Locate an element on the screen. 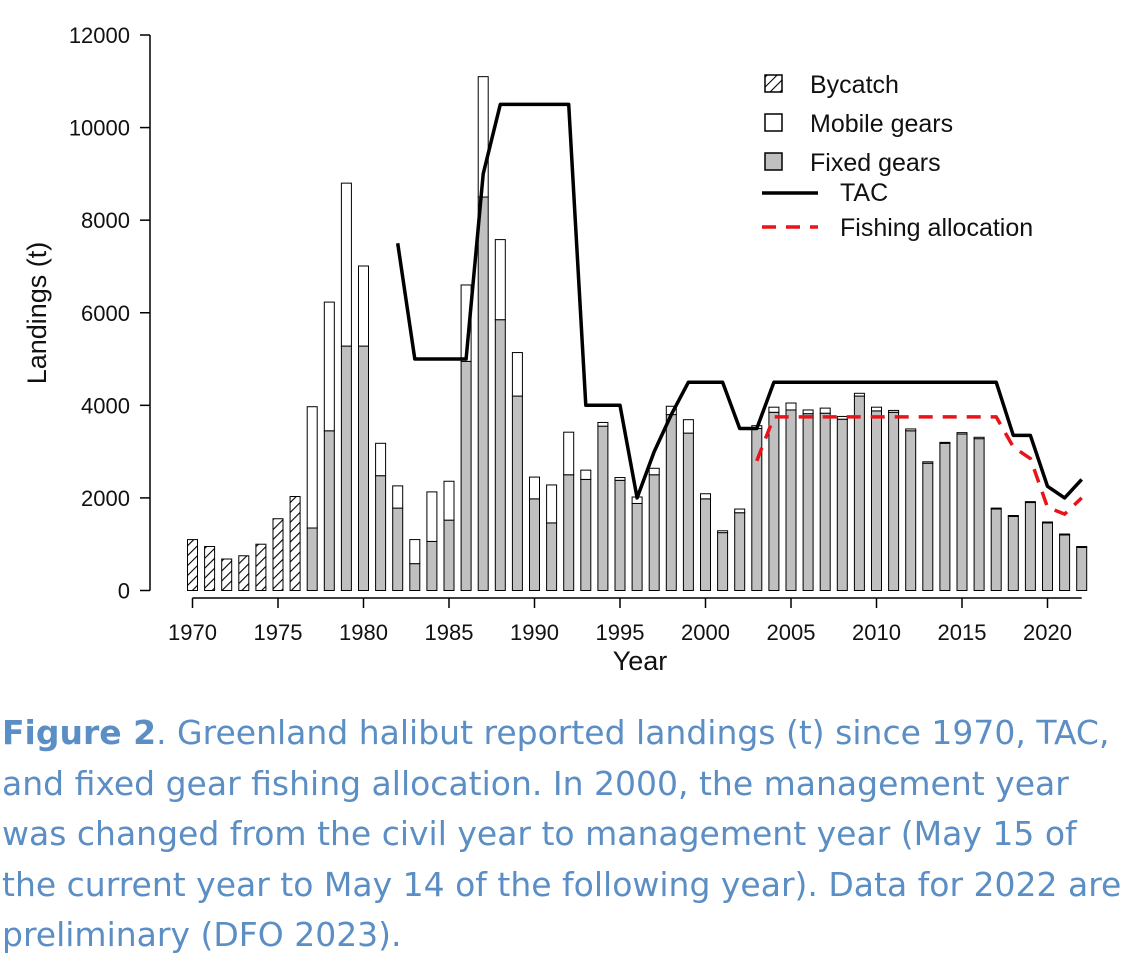 This screenshot has width=1133, height=978. bar-fixed-1984 is located at coordinates (432, 566).